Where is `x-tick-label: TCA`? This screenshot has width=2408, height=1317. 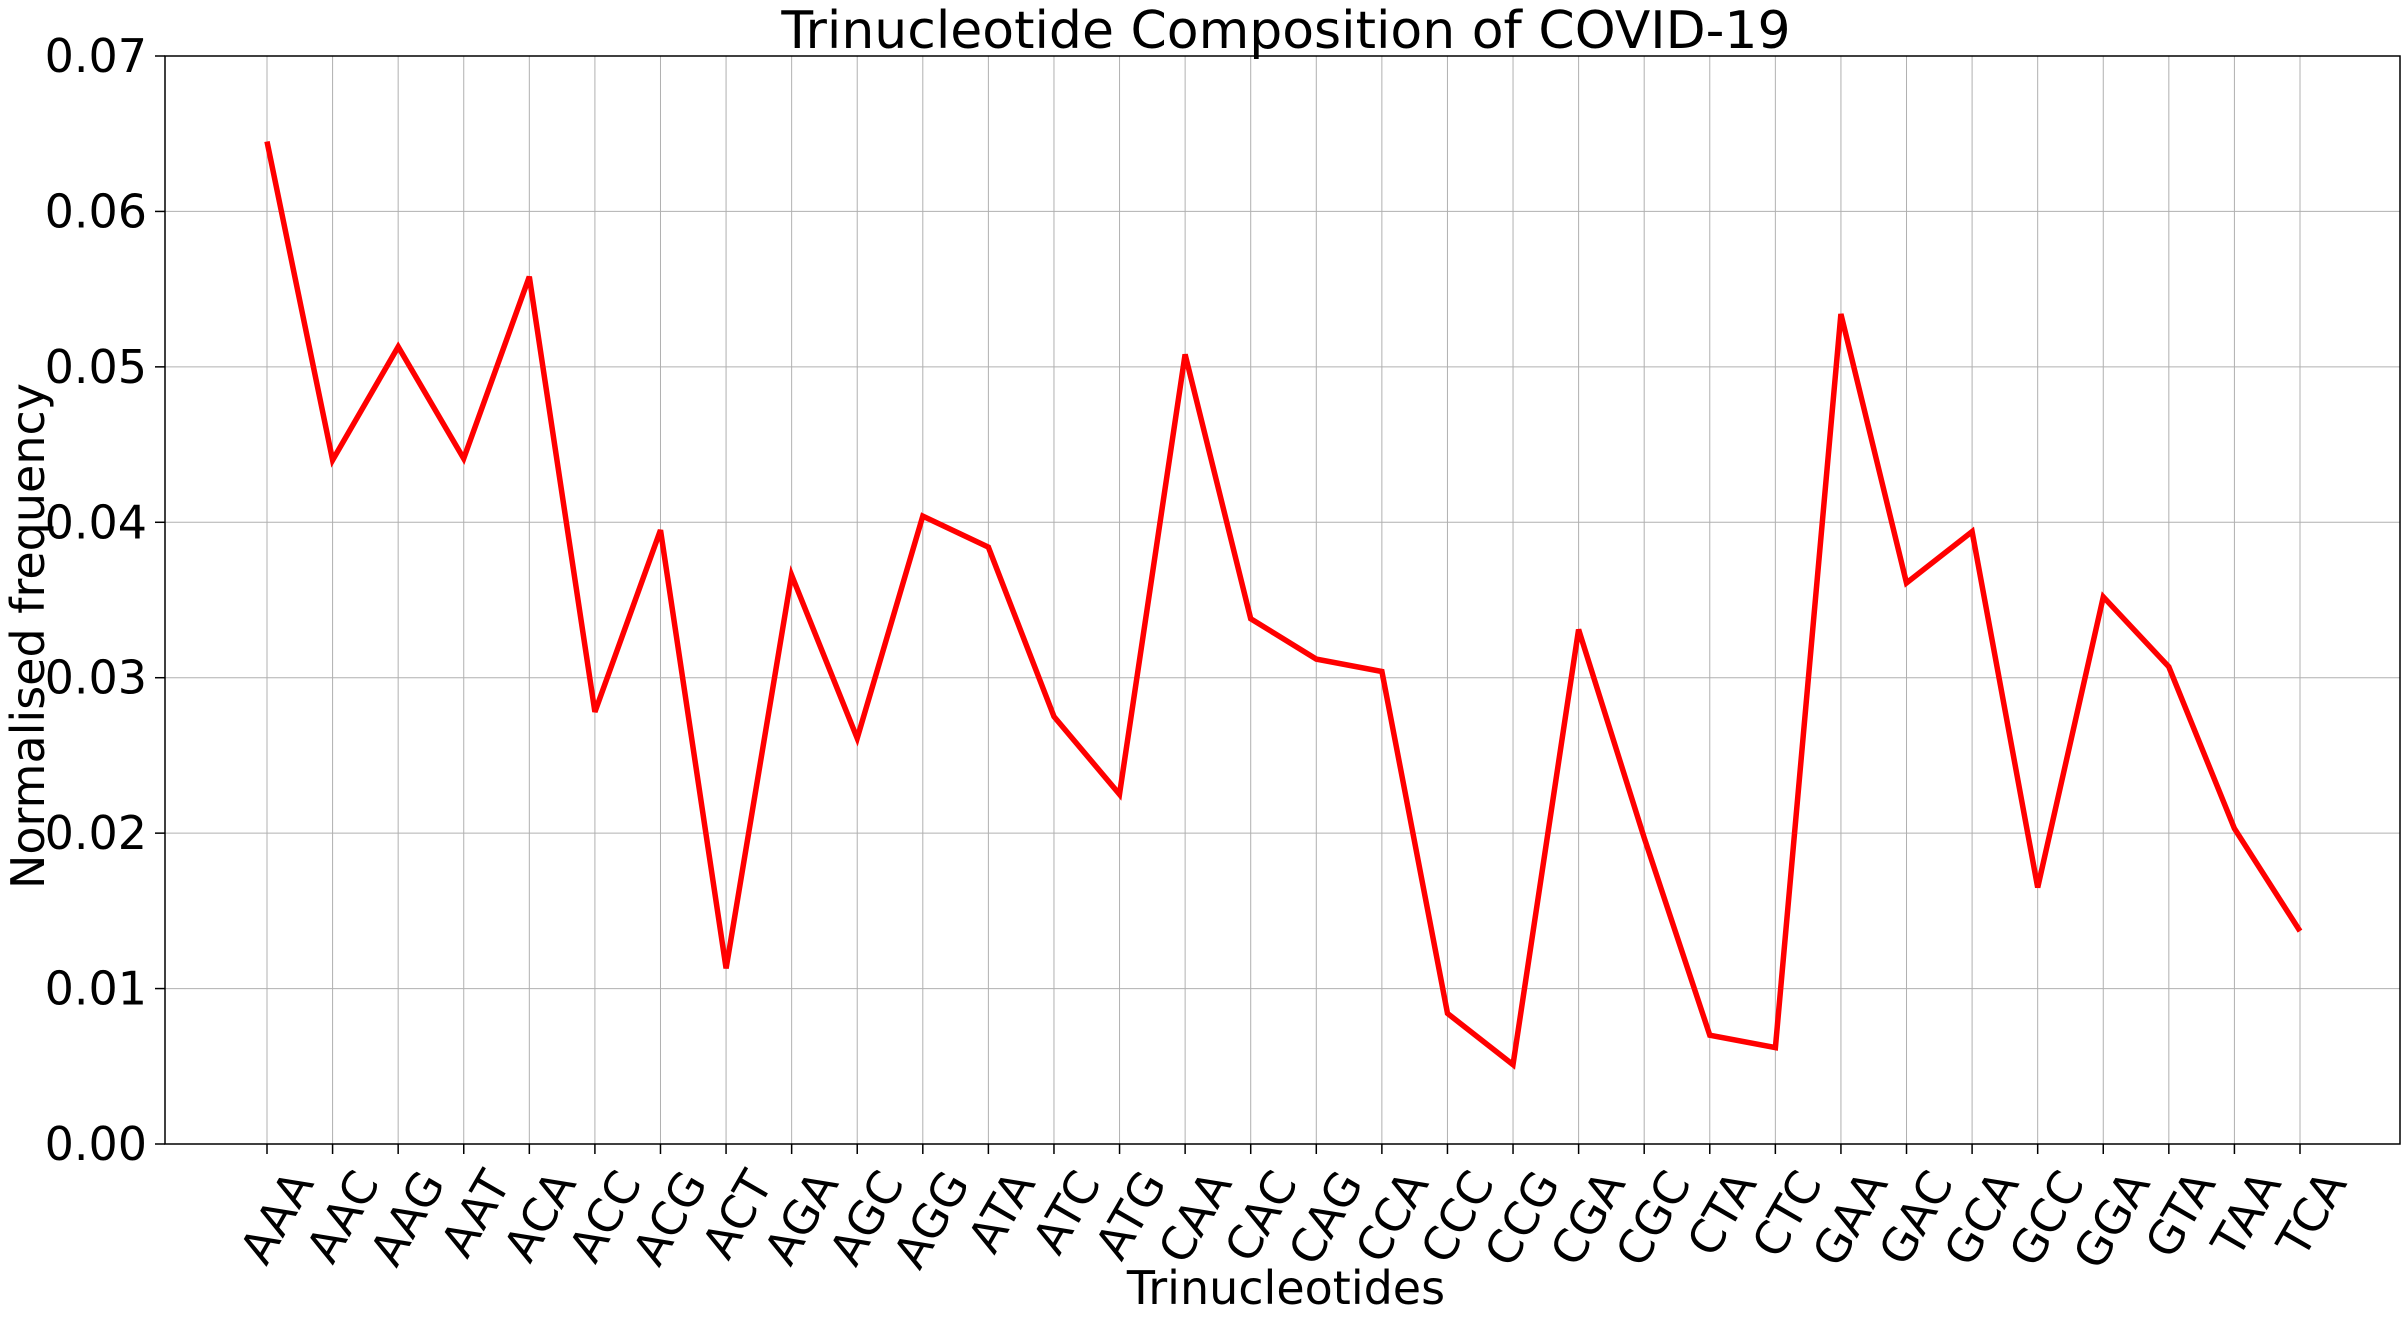 x-tick-label: TCA is located at coordinates (2312, 1213).